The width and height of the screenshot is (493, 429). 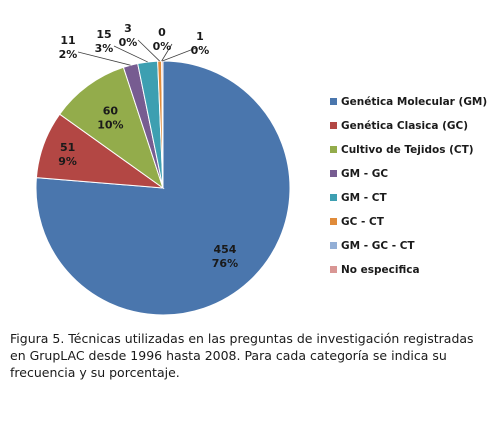 I want to click on legend-swatch-gc-ct, so click(x=333, y=221).